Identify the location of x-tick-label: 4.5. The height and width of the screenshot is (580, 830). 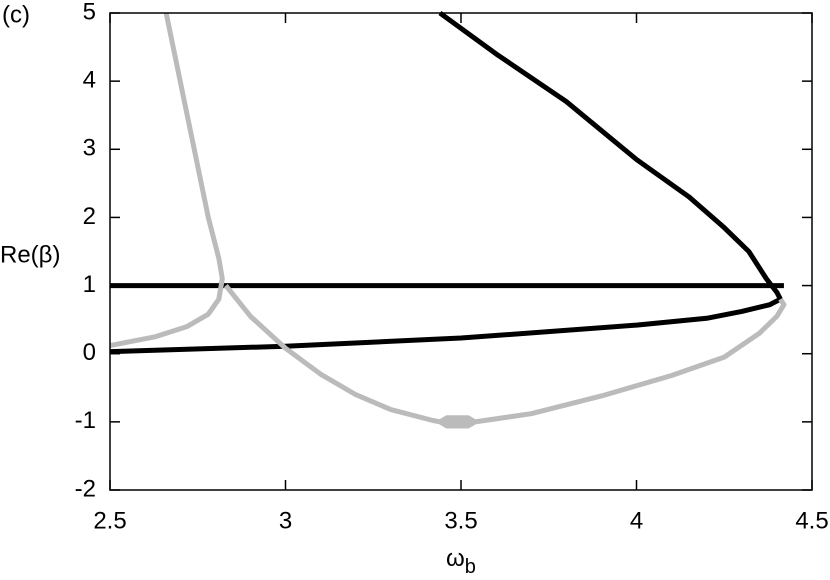
(811, 520).